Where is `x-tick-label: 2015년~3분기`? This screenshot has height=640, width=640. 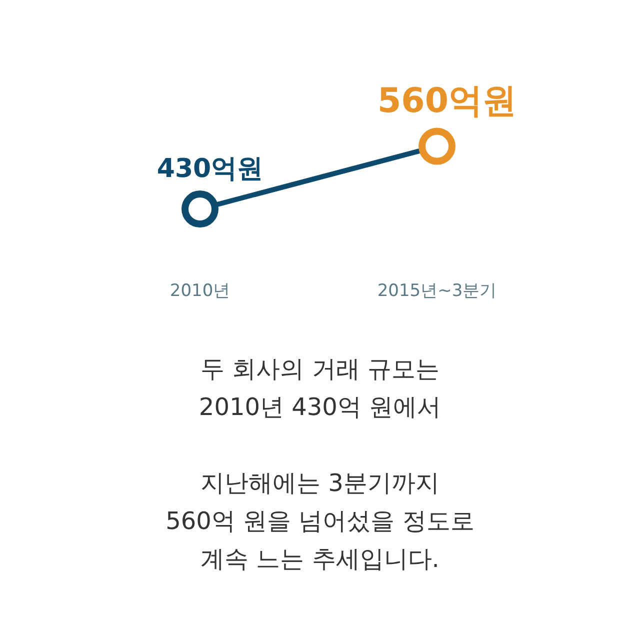
x-tick-label: 2015년~3분기 is located at coordinates (437, 291).